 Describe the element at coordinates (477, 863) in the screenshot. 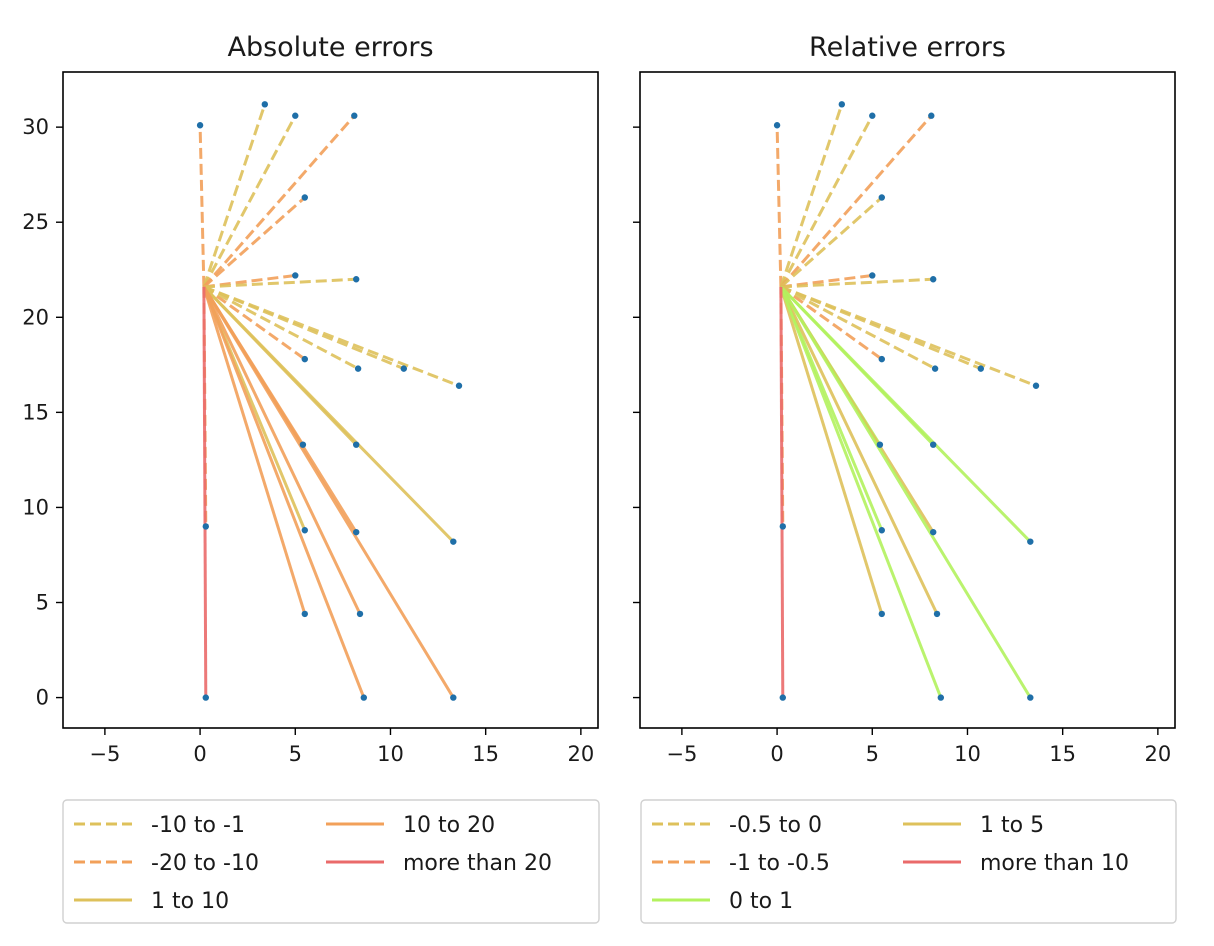

I see `legend-label: more than 20` at that location.